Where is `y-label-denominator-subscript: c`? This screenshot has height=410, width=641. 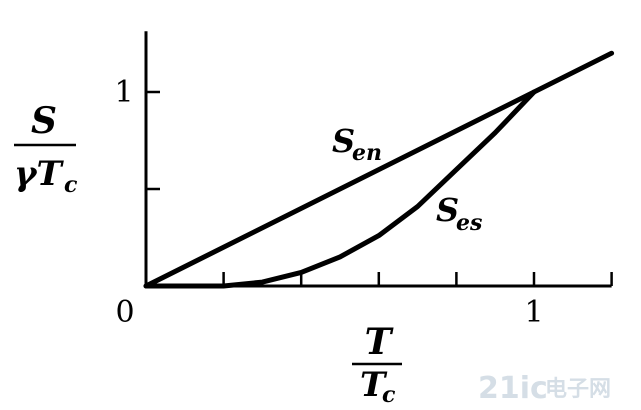 y-label-denominator-subscript: c is located at coordinates (71, 185).